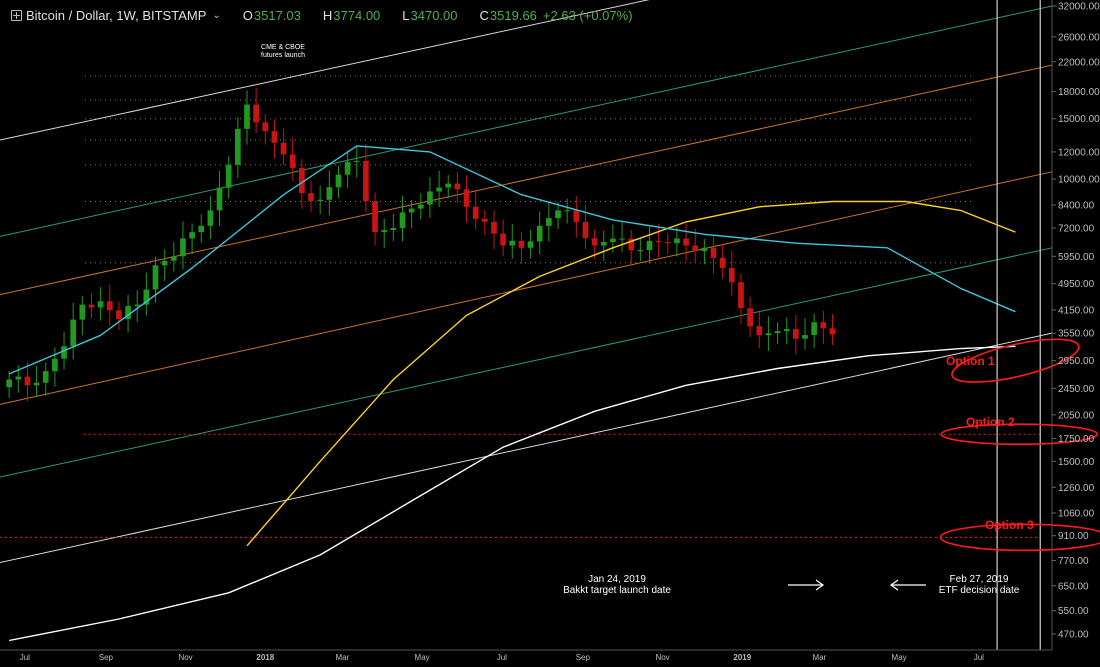 The height and width of the screenshot is (667, 1100). I want to click on time-tick-label: Sep, so click(106, 657).